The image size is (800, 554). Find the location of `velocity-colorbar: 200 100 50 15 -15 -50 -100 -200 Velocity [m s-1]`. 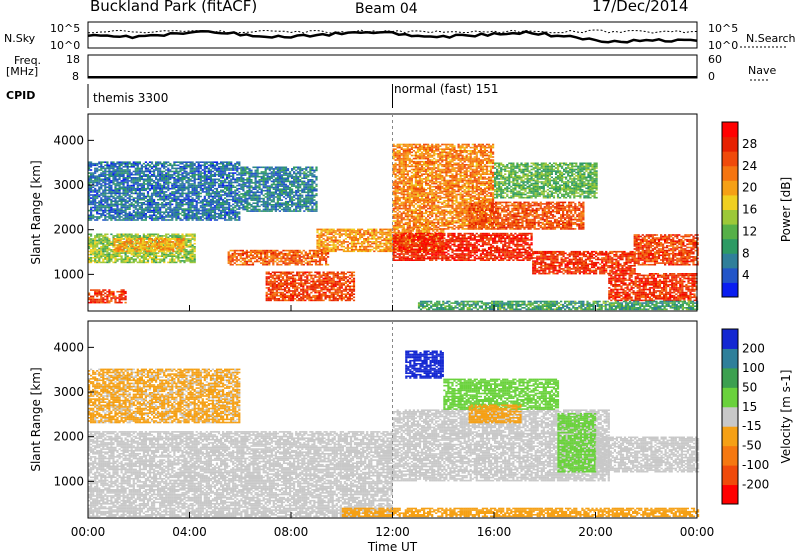

velocity-colorbar: 200 100 50 15 -15 -50 -100 -200 Velocity [m s-1] is located at coordinates (757, 416).